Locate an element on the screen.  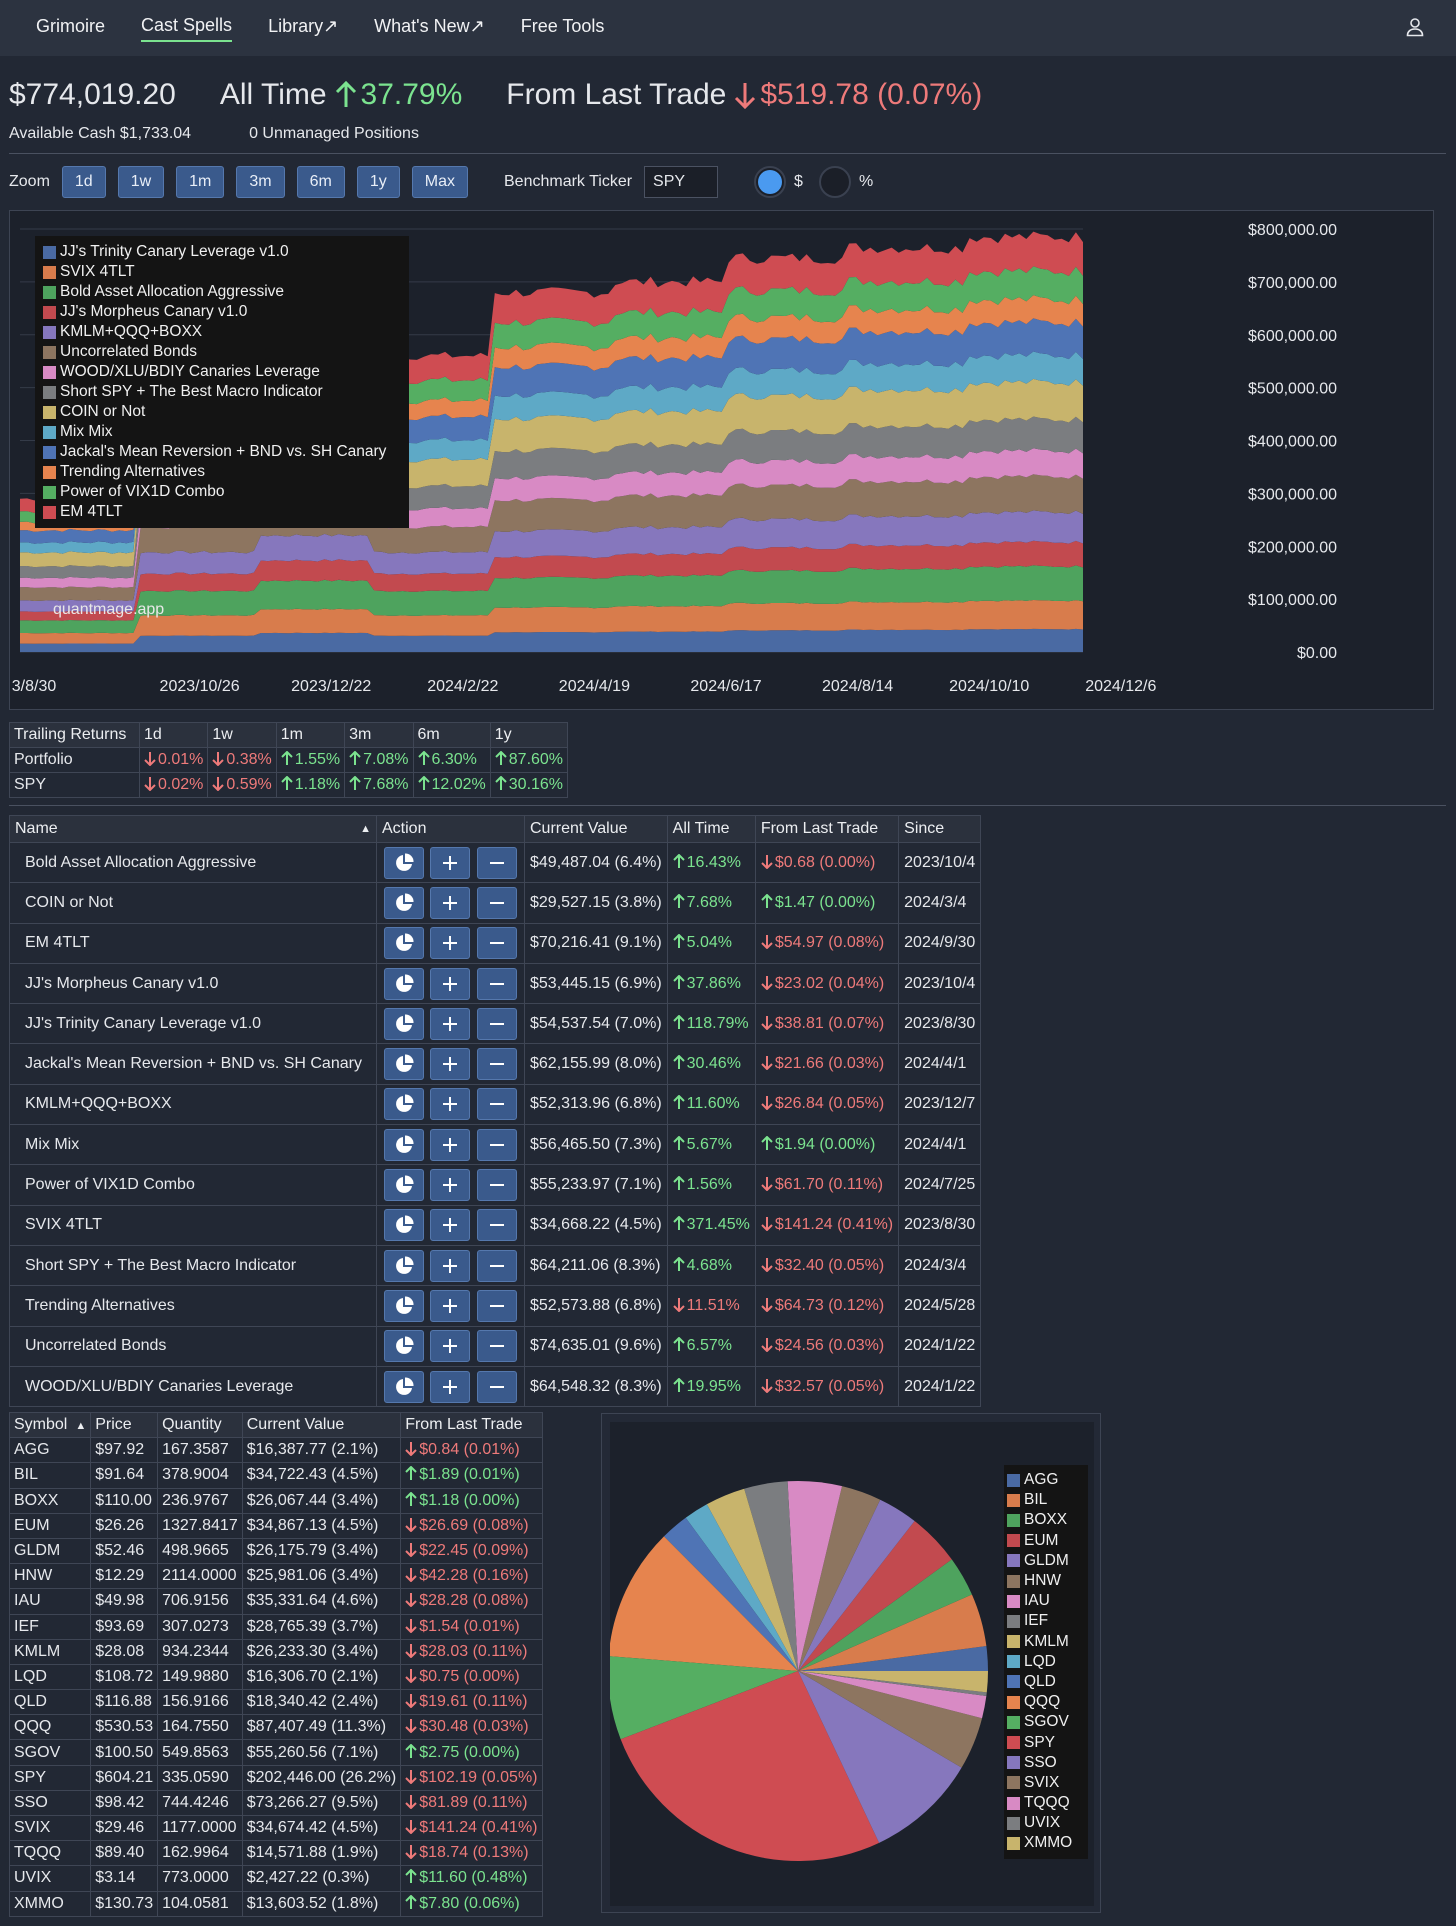
pie-slice-qqq is located at coordinates (704, 1603).